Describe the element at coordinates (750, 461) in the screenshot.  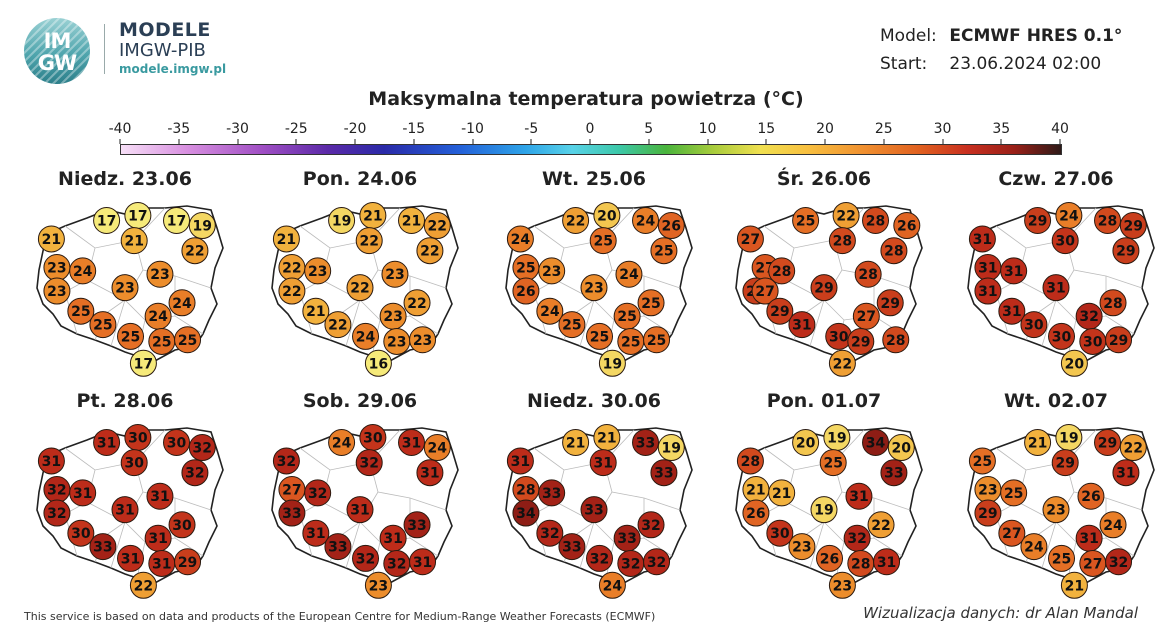
I see `station-marker: 28` at that location.